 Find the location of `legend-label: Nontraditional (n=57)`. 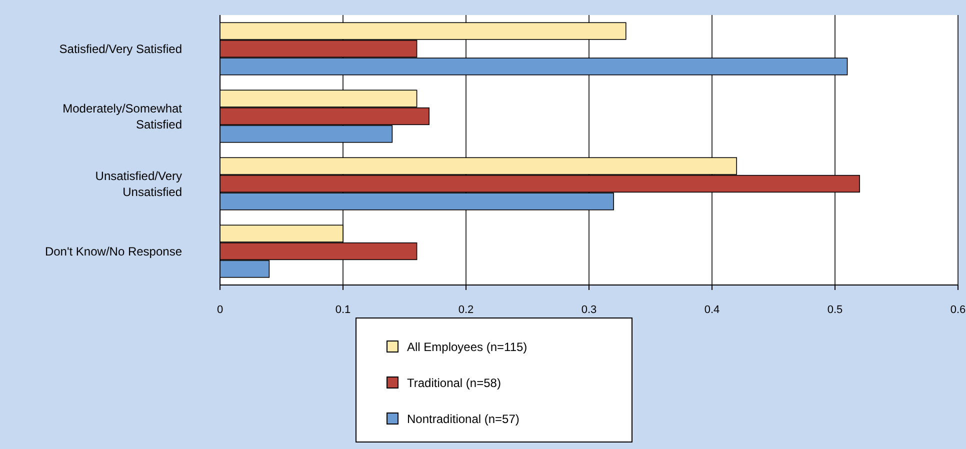

legend-label: Nontraditional (n=57) is located at coordinates (463, 419).